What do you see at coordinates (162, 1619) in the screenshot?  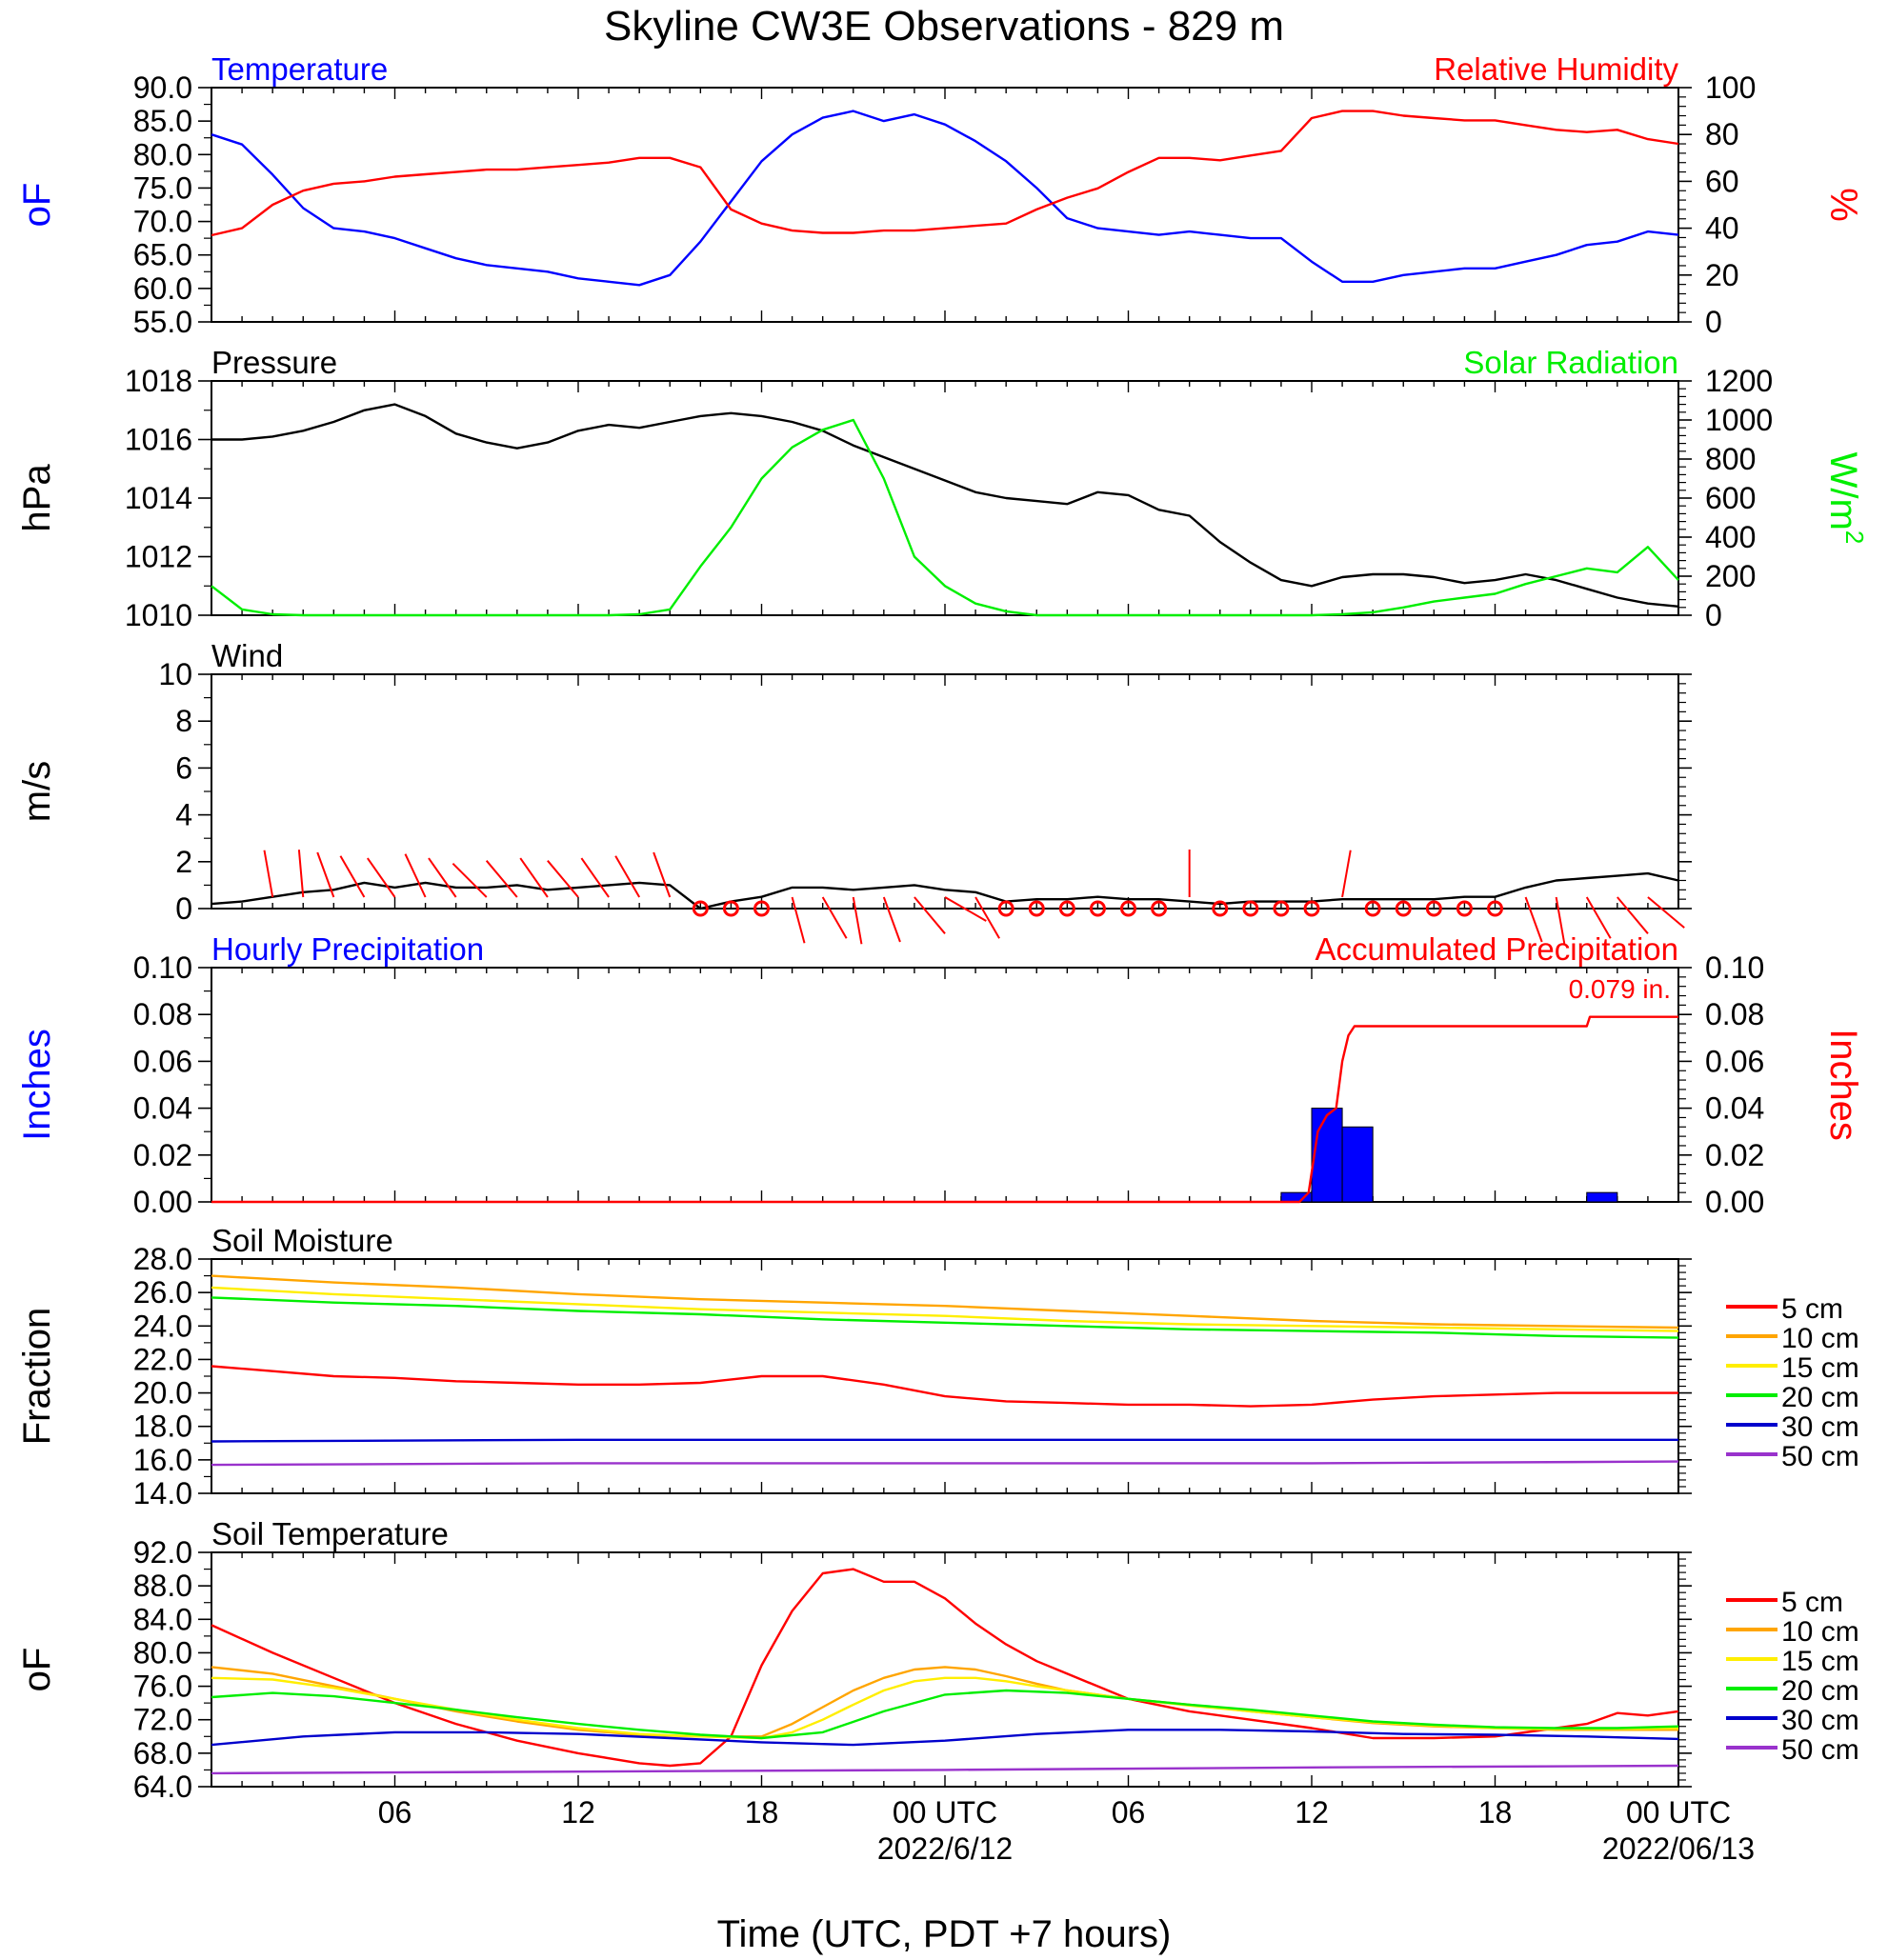 I see `y-left-tick-label: 84.0` at bounding box center [162, 1619].